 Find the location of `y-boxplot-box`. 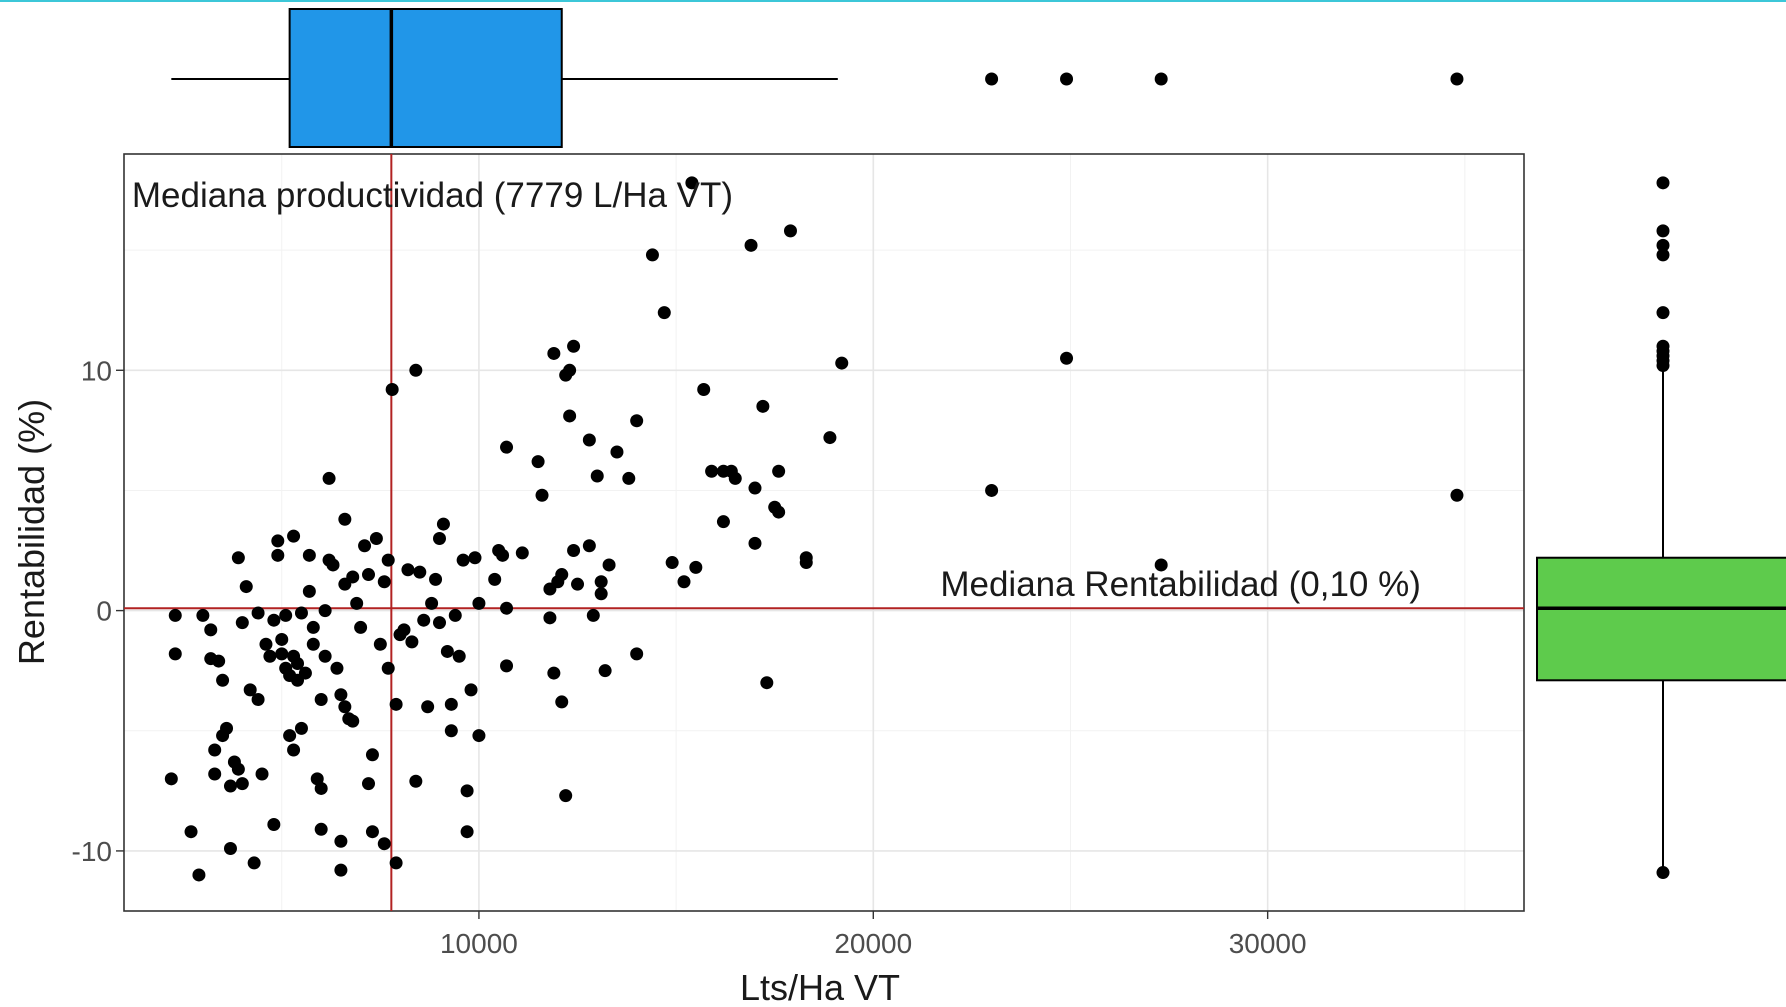

y-boxplot-box is located at coordinates (1661, 619).